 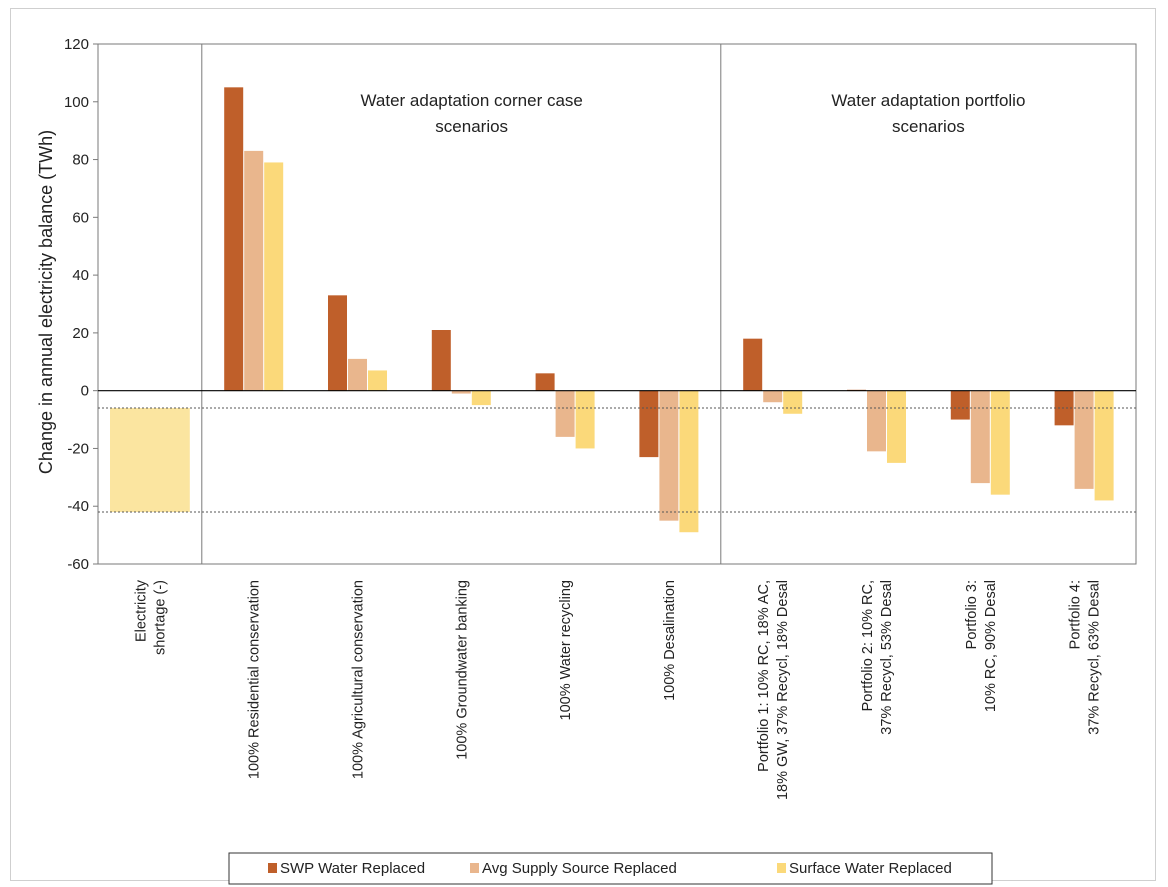 What do you see at coordinates (928, 100) in the screenshot?
I see `section-annotation: Water adaptation portfolio` at bounding box center [928, 100].